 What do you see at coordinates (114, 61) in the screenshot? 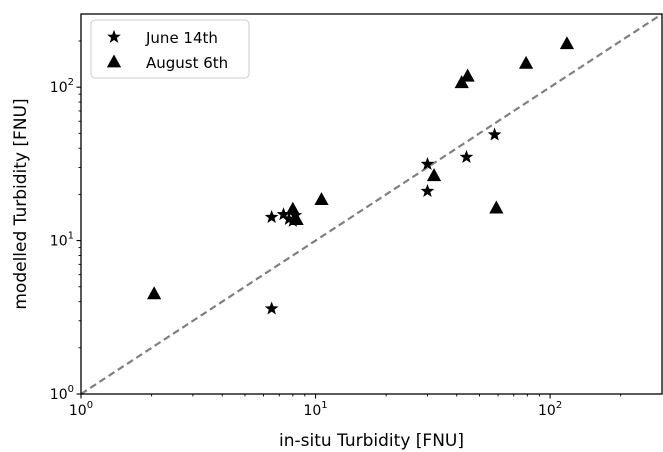
I see `legend-marker-triangle` at bounding box center [114, 61].